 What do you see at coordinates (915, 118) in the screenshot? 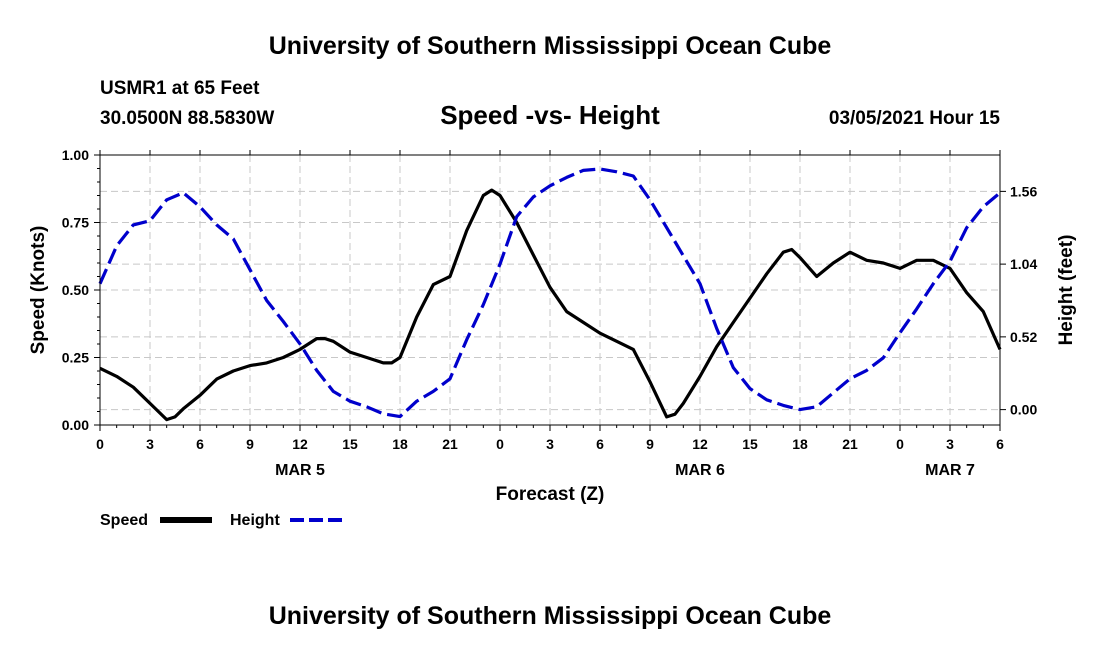
I see `run-time-label: 03/05/2021 Hour 15` at bounding box center [915, 118].